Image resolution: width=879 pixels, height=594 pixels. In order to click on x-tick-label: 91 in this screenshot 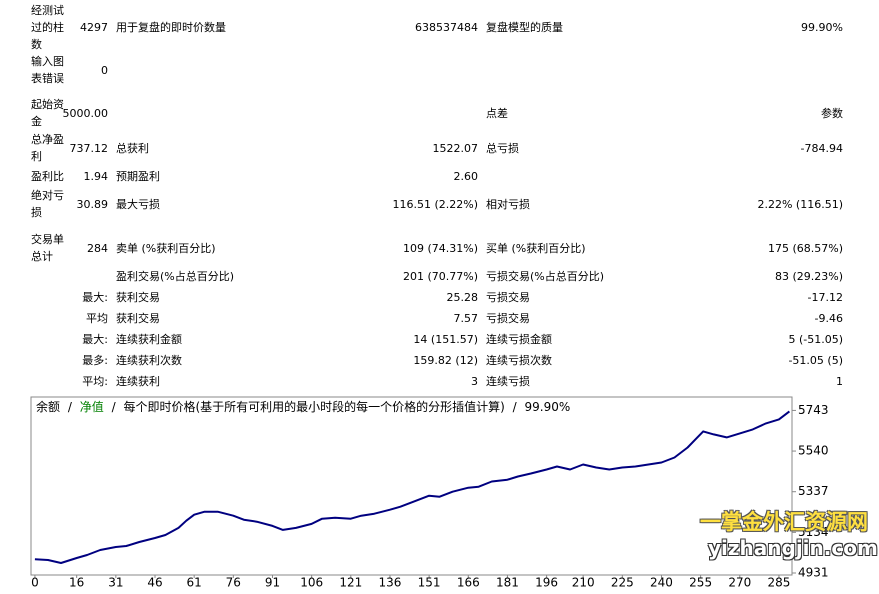, I will do `click(272, 583)`.